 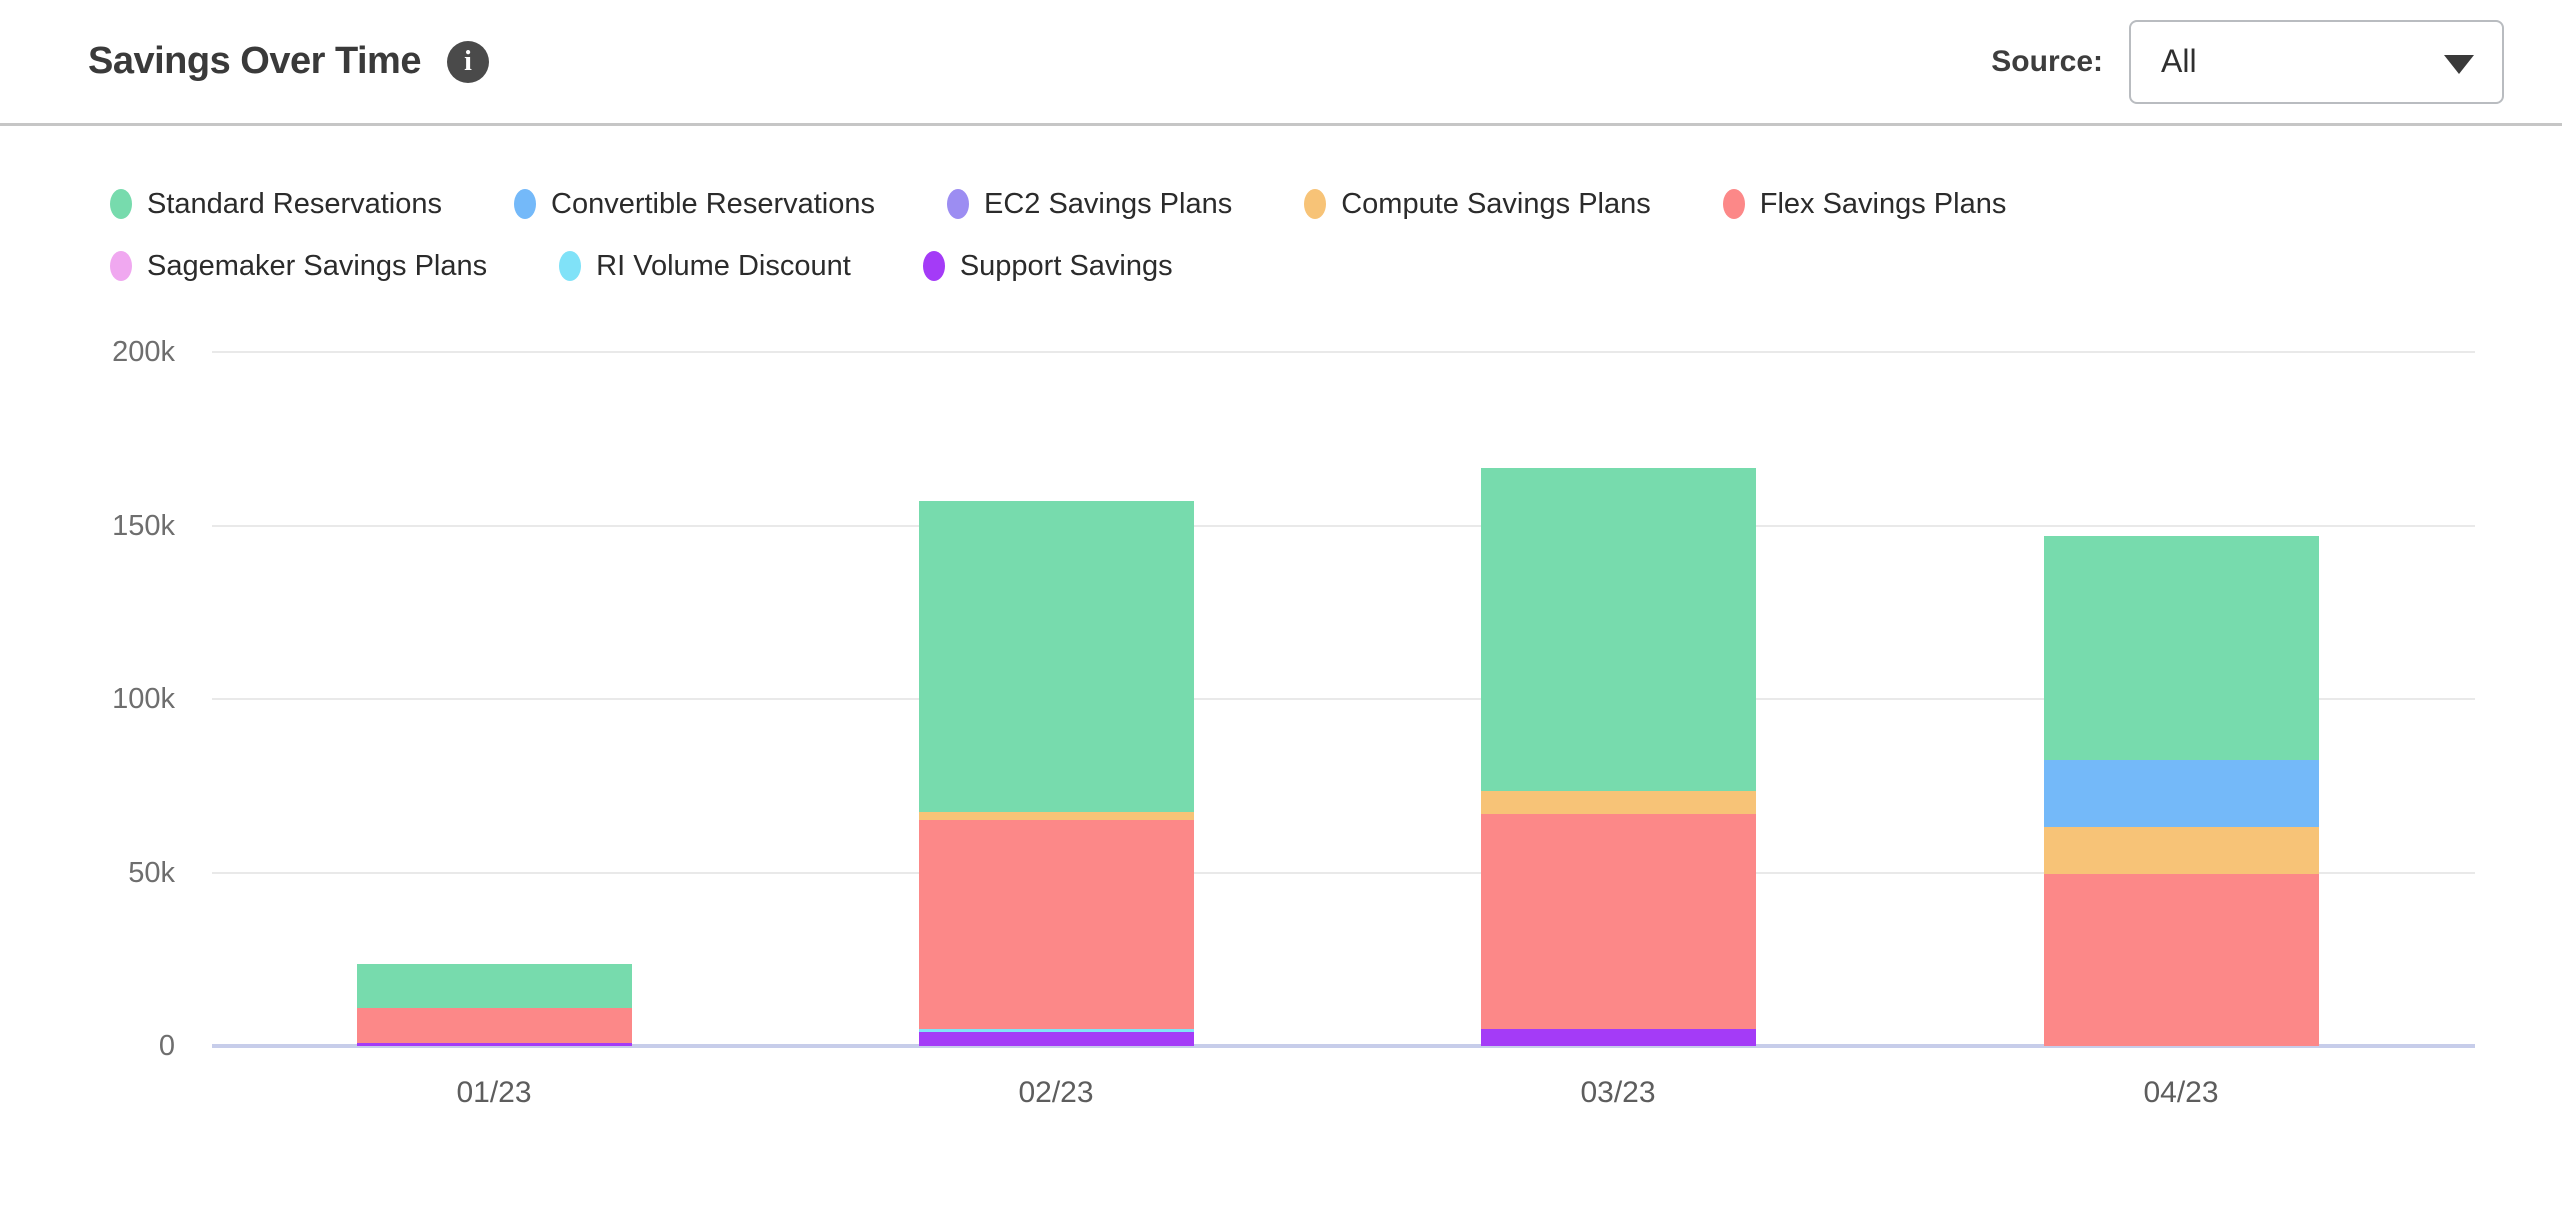 What do you see at coordinates (151, 872) in the screenshot?
I see `y-tick-label-50k: 50k` at bounding box center [151, 872].